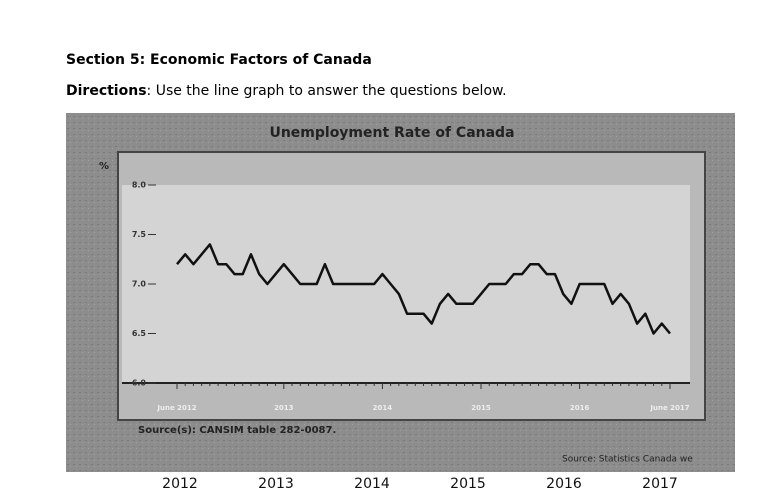 Image resolution: width=782 pixels, height=503 pixels. I want to click on x-tick-label: 2014, so click(383, 408).